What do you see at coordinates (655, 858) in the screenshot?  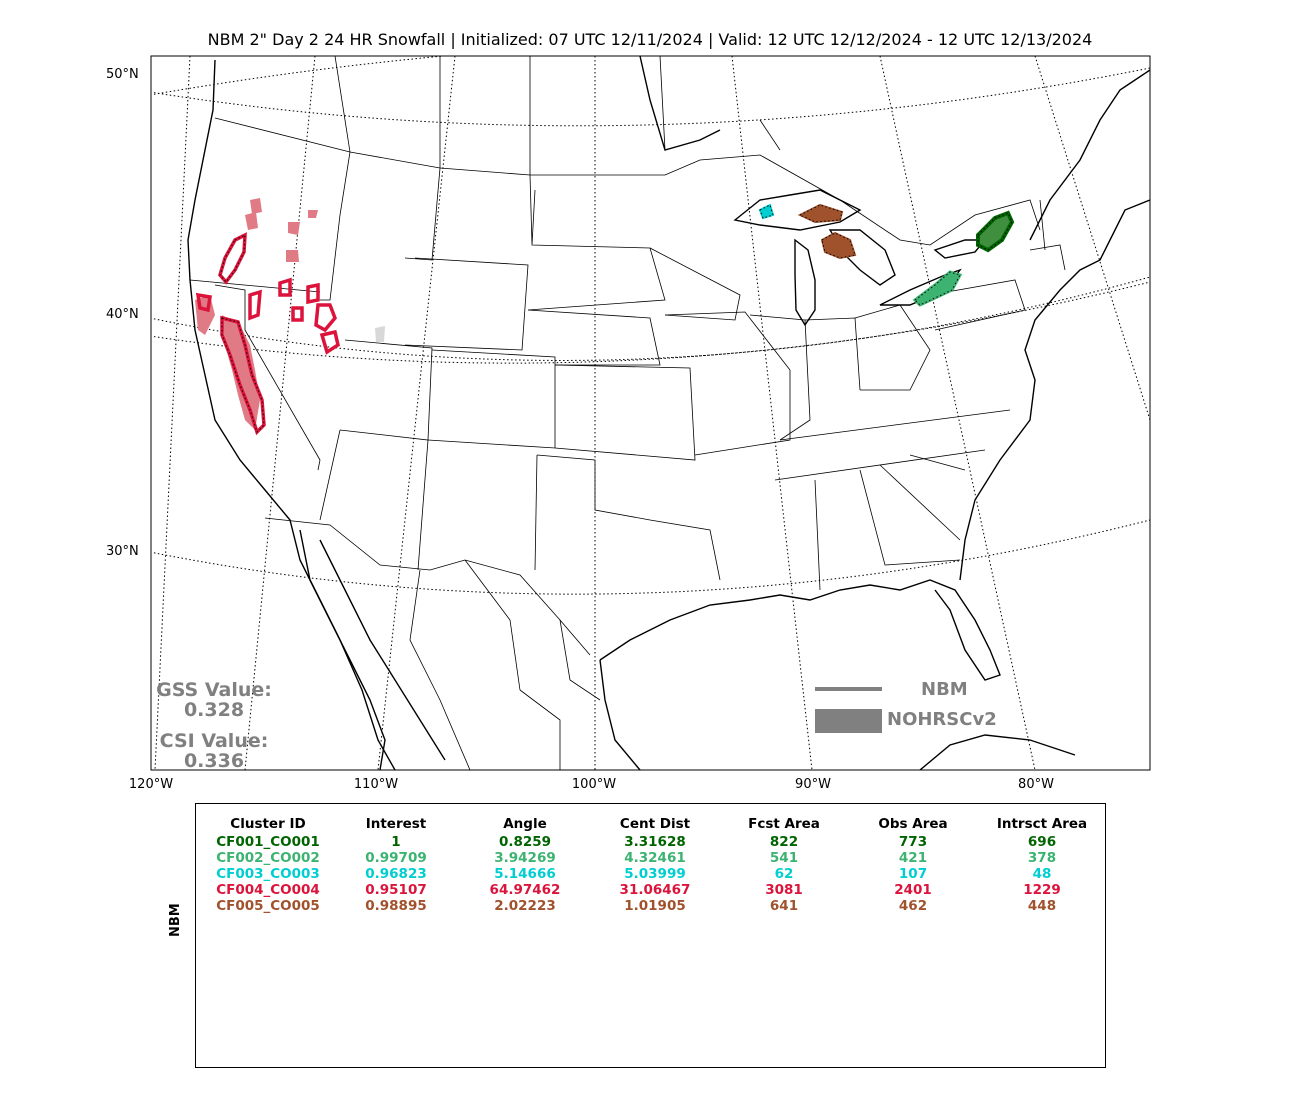 I see `table-cell: 4.32461` at bounding box center [655, 858].